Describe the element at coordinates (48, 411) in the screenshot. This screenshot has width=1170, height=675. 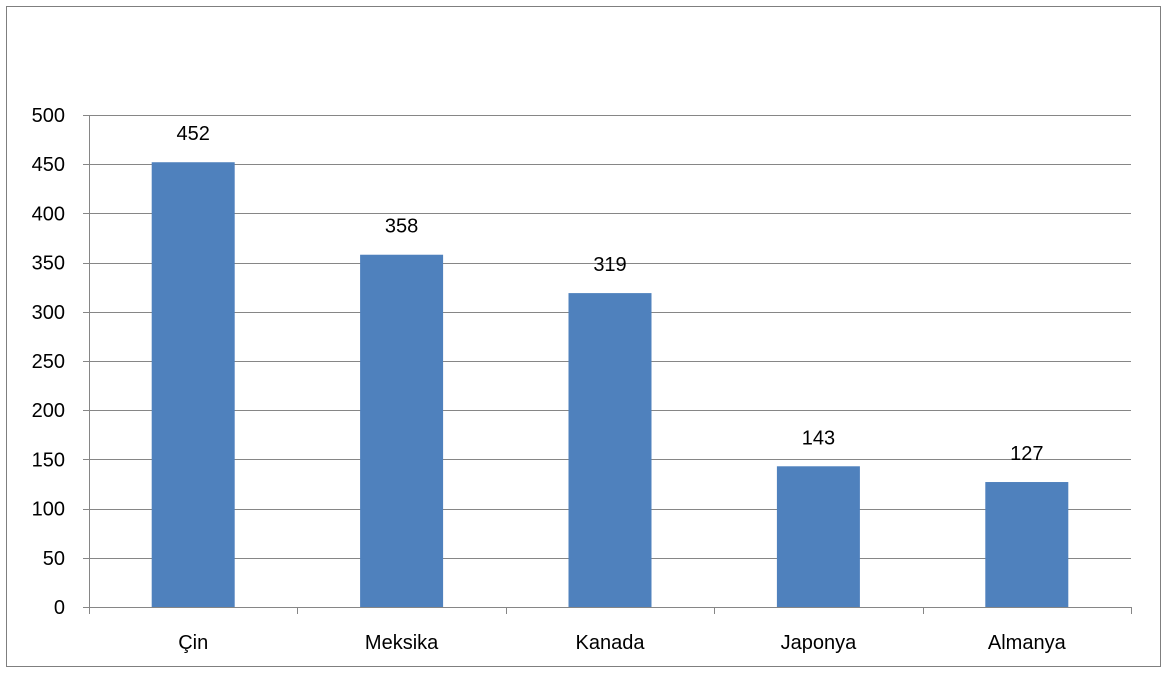
I see `y-tick-label: 200` at that location.